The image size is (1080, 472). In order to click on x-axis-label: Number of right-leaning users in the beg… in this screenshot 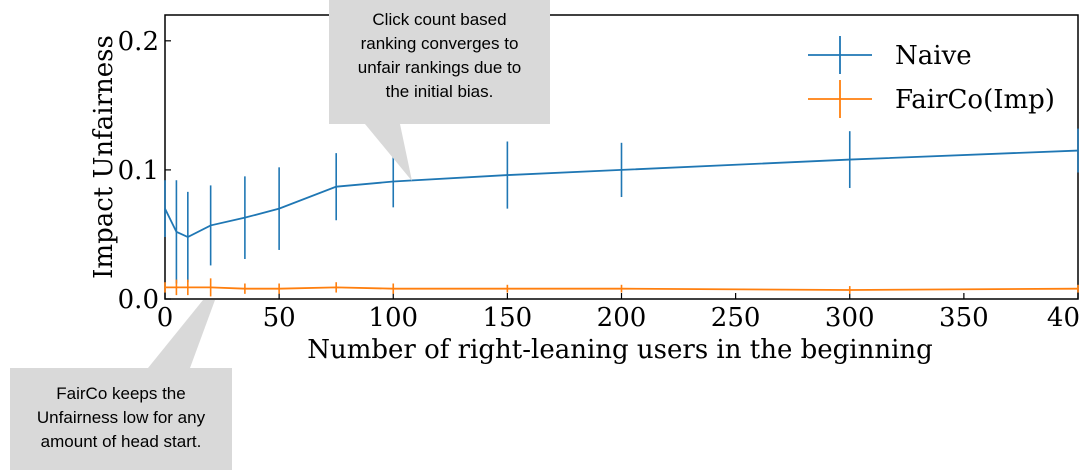, I will do `click(620, 350)`.